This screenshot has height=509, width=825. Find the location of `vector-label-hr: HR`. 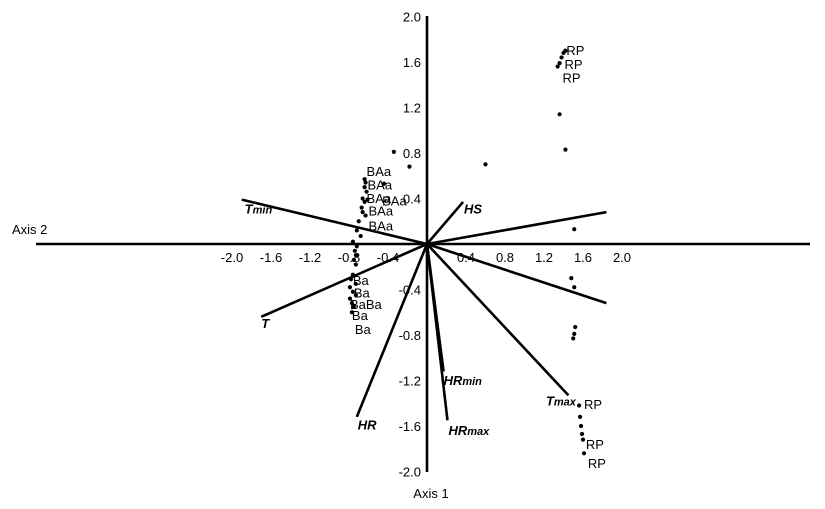

vector-label-hr: HR is located at coordinates (367, 424).